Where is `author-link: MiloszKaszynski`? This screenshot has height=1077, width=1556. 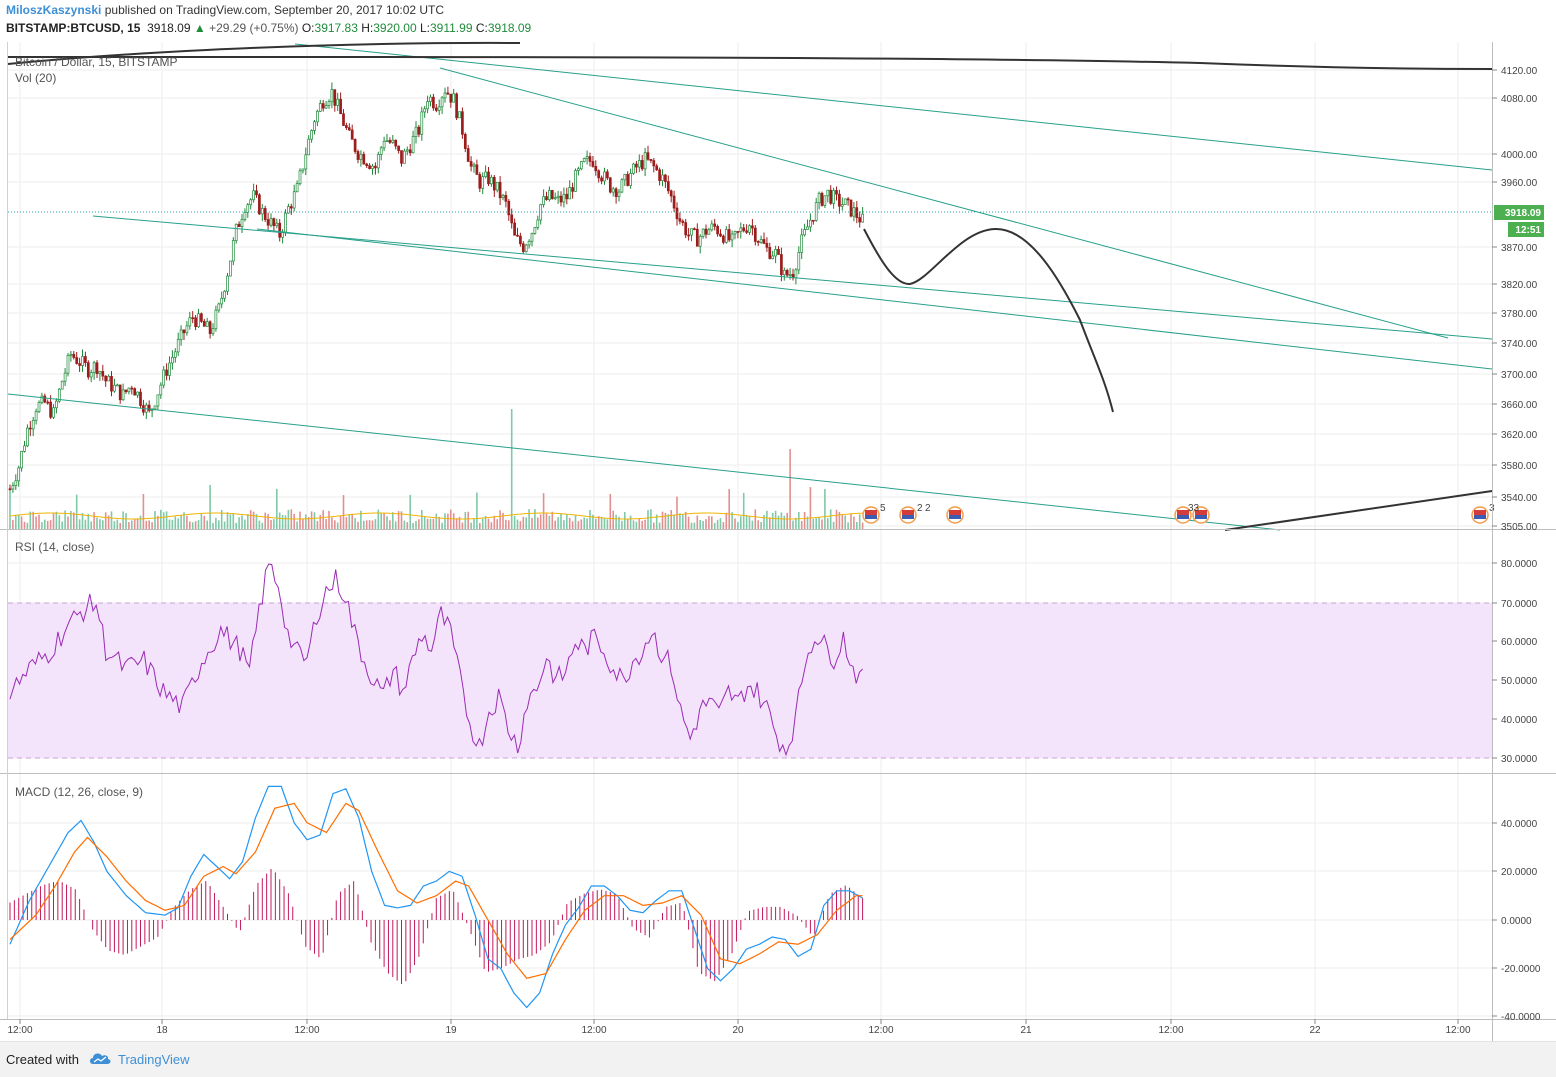
author-link: MiloszKaszynski is located at coordinates (54, 10).